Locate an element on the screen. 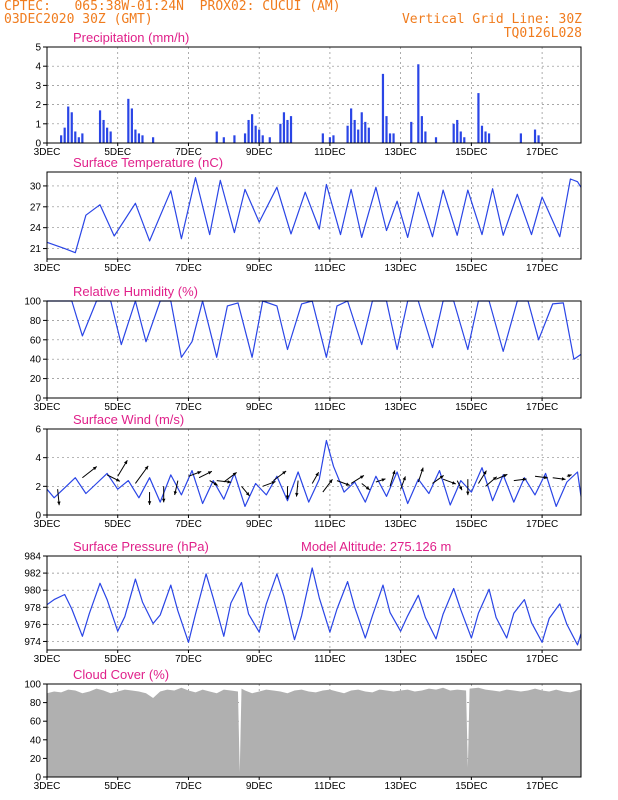 The width and height of the screenshot is (618, 800). x-tick-label: 5DEC is located at coordinates (117, 659).